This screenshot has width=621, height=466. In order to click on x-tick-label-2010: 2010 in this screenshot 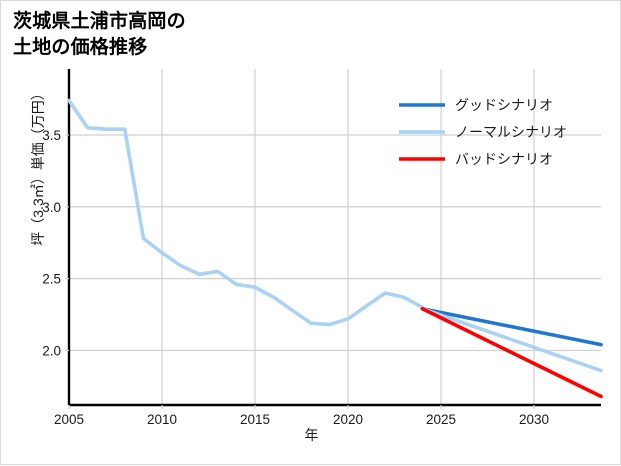, I will do `click(162, 419)`.